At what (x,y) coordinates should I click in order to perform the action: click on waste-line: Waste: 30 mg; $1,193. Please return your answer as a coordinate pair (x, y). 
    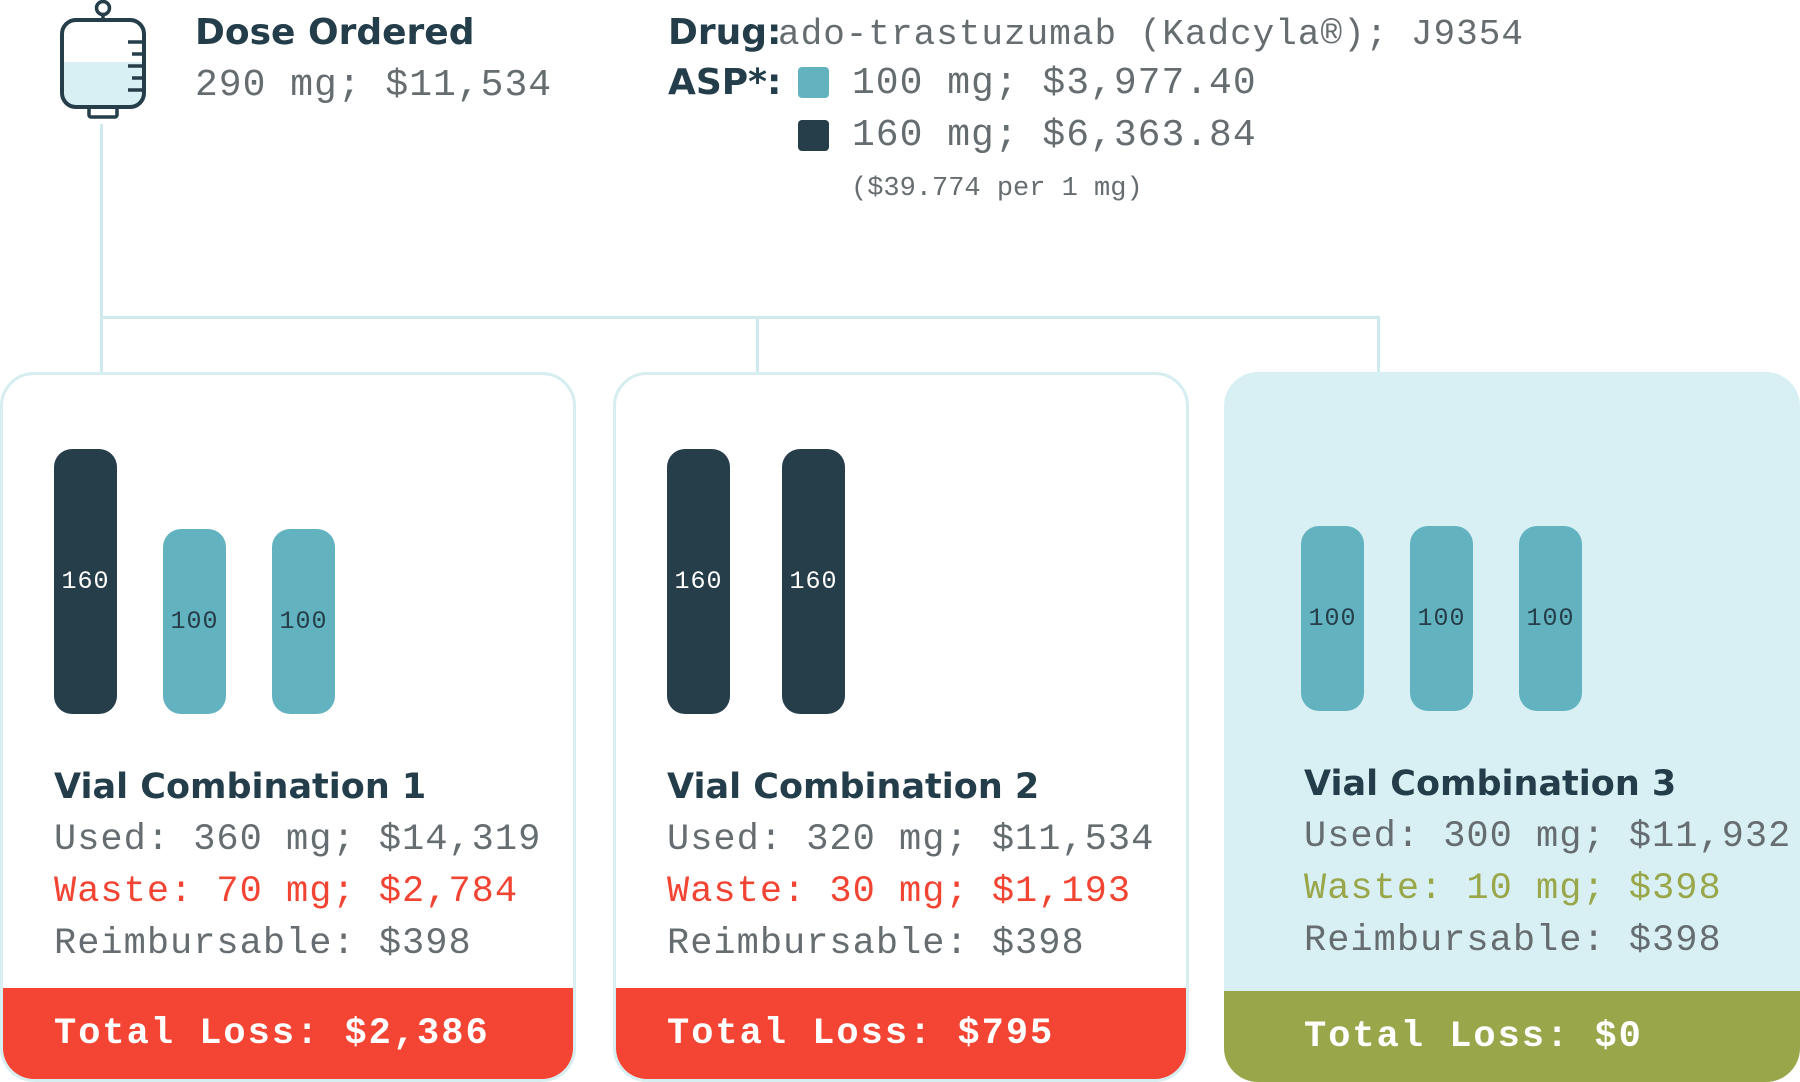
    Looking at the image, I should click on (899, 892).